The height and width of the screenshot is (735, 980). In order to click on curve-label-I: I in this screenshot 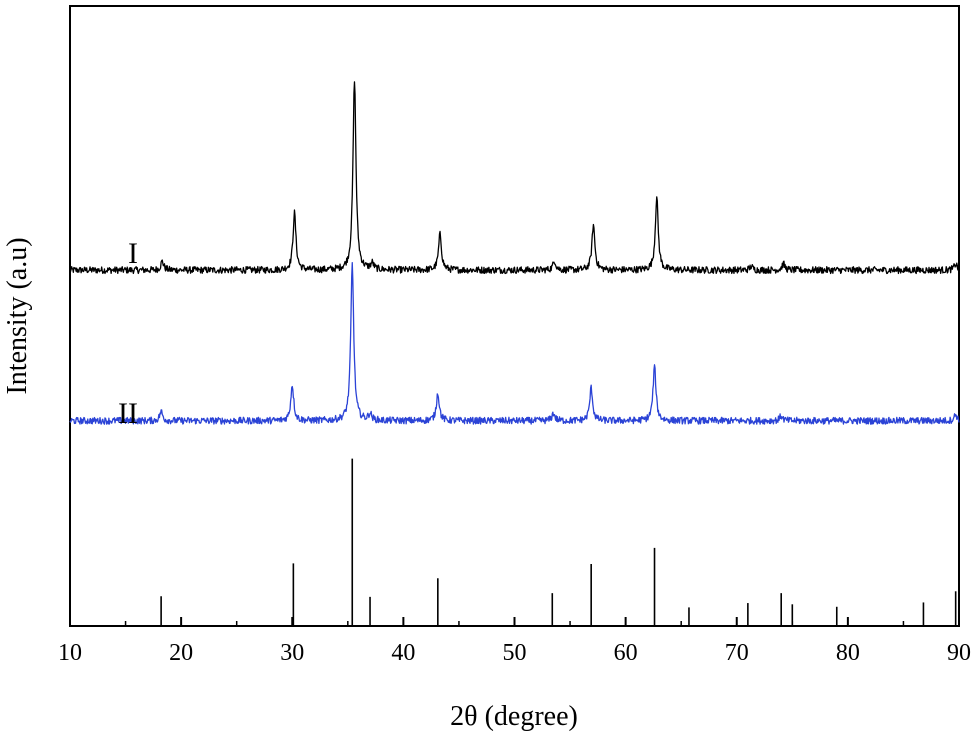, I will do `click(133, 253)`.